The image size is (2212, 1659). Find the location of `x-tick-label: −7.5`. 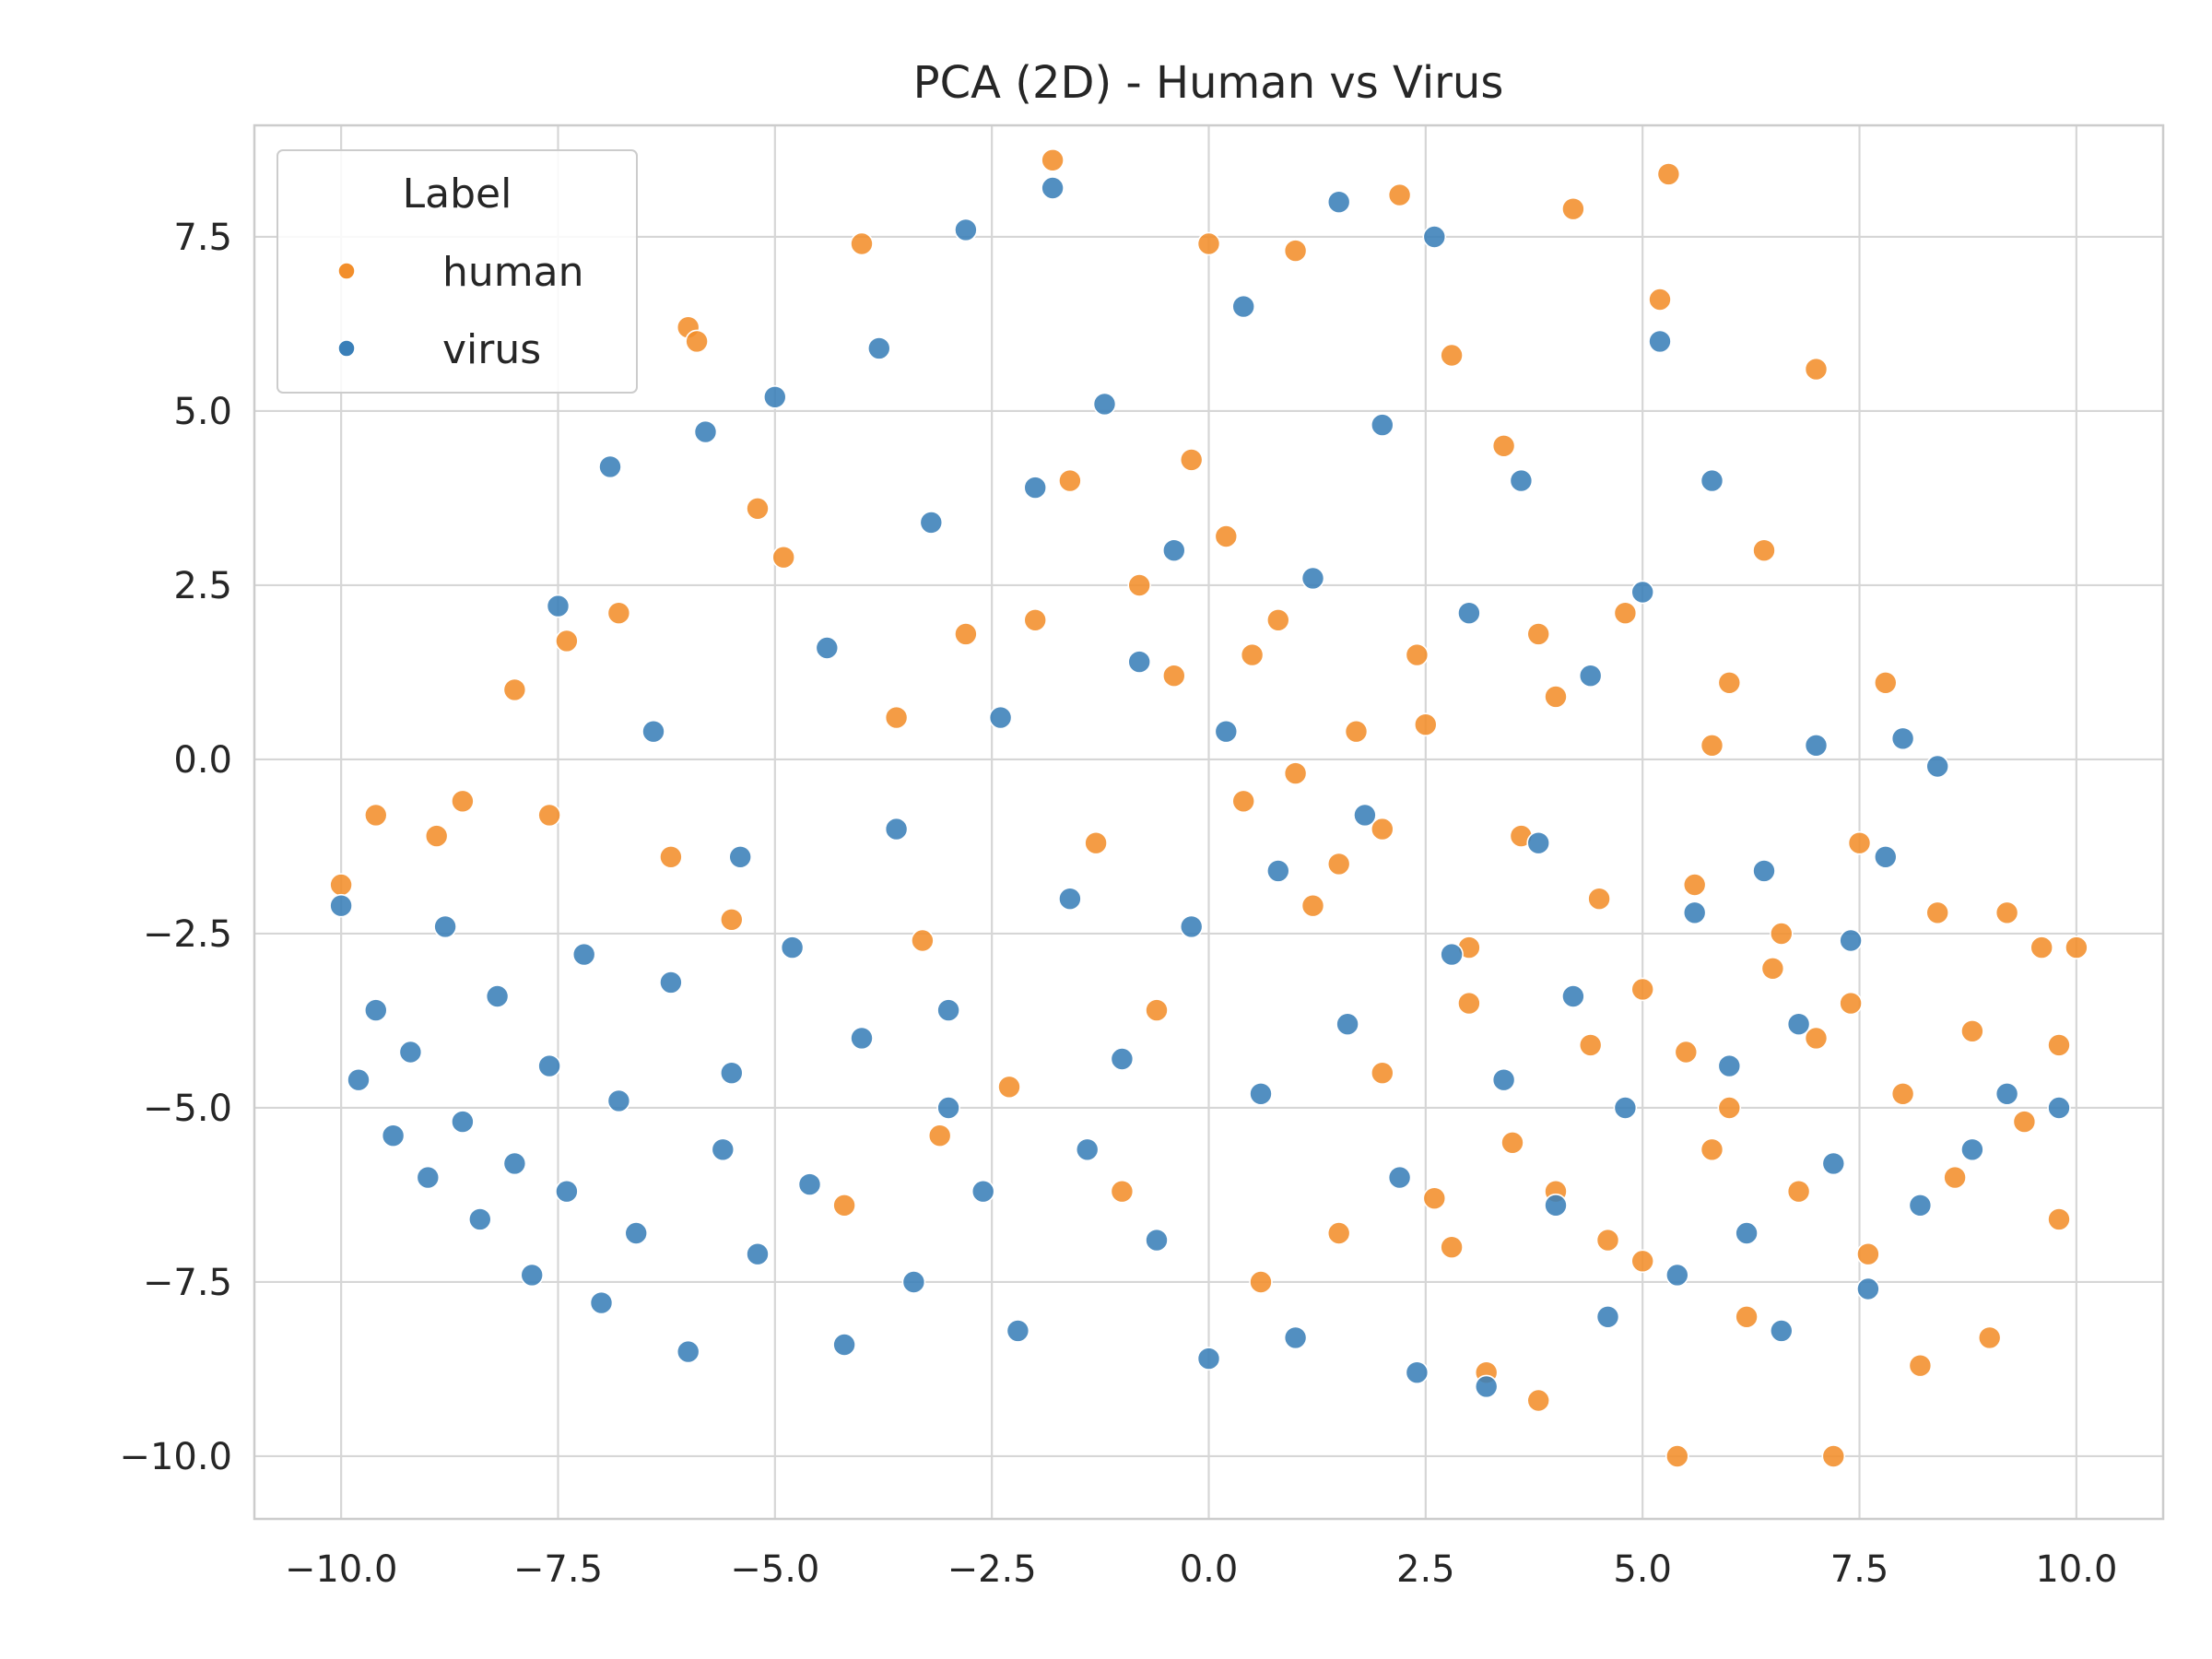

x-tick-label: −7.5 is located at coordinates (558, 1569).